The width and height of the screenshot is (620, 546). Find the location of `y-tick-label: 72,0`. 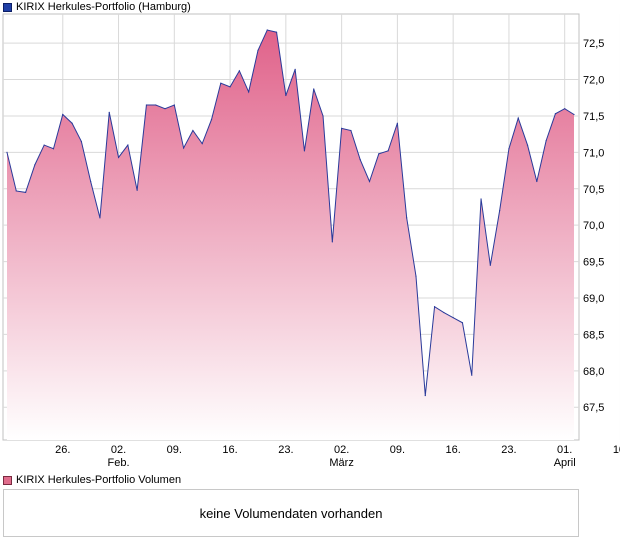

y-tick-label: 72,0 is located at coordinates (593, 81).